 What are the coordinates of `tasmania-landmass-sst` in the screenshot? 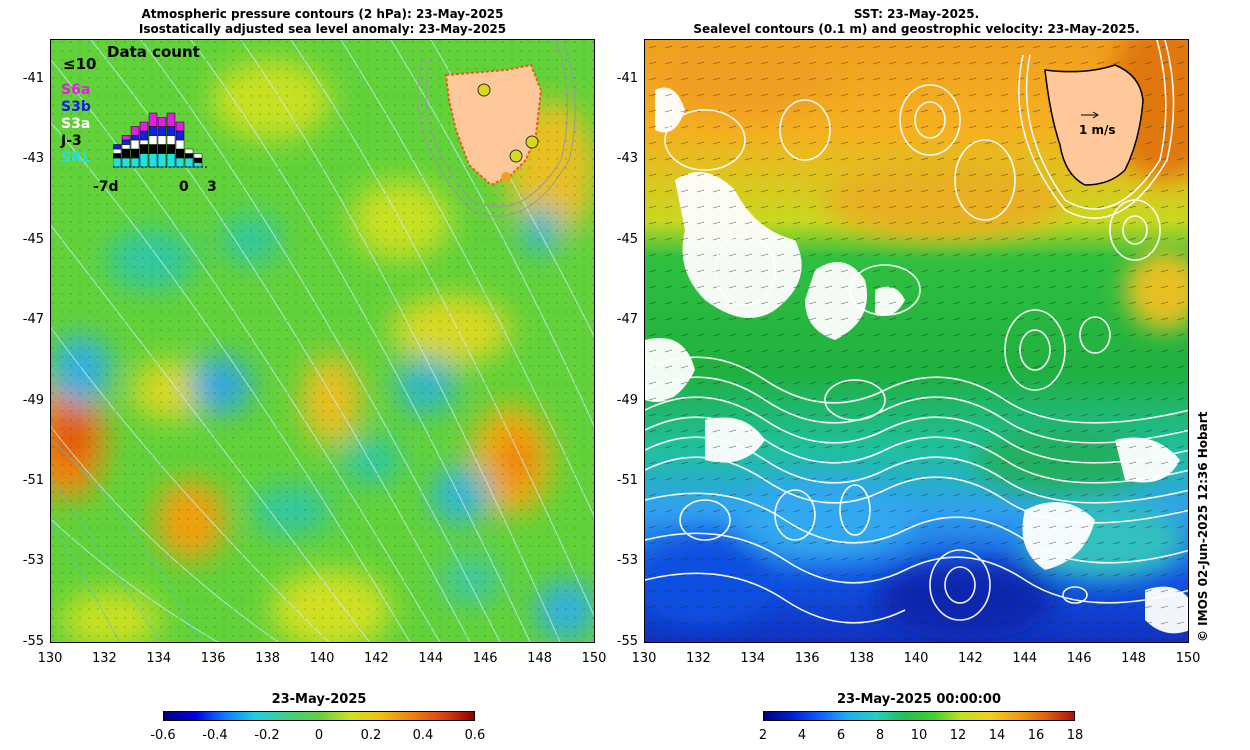 It's located at (1096, 129).